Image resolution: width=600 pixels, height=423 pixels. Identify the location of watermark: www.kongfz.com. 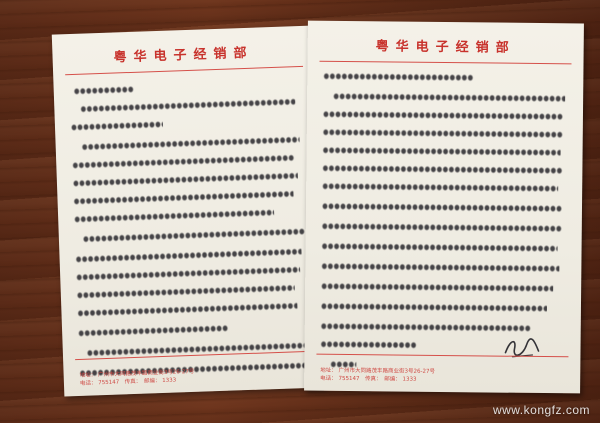
(541, 410).